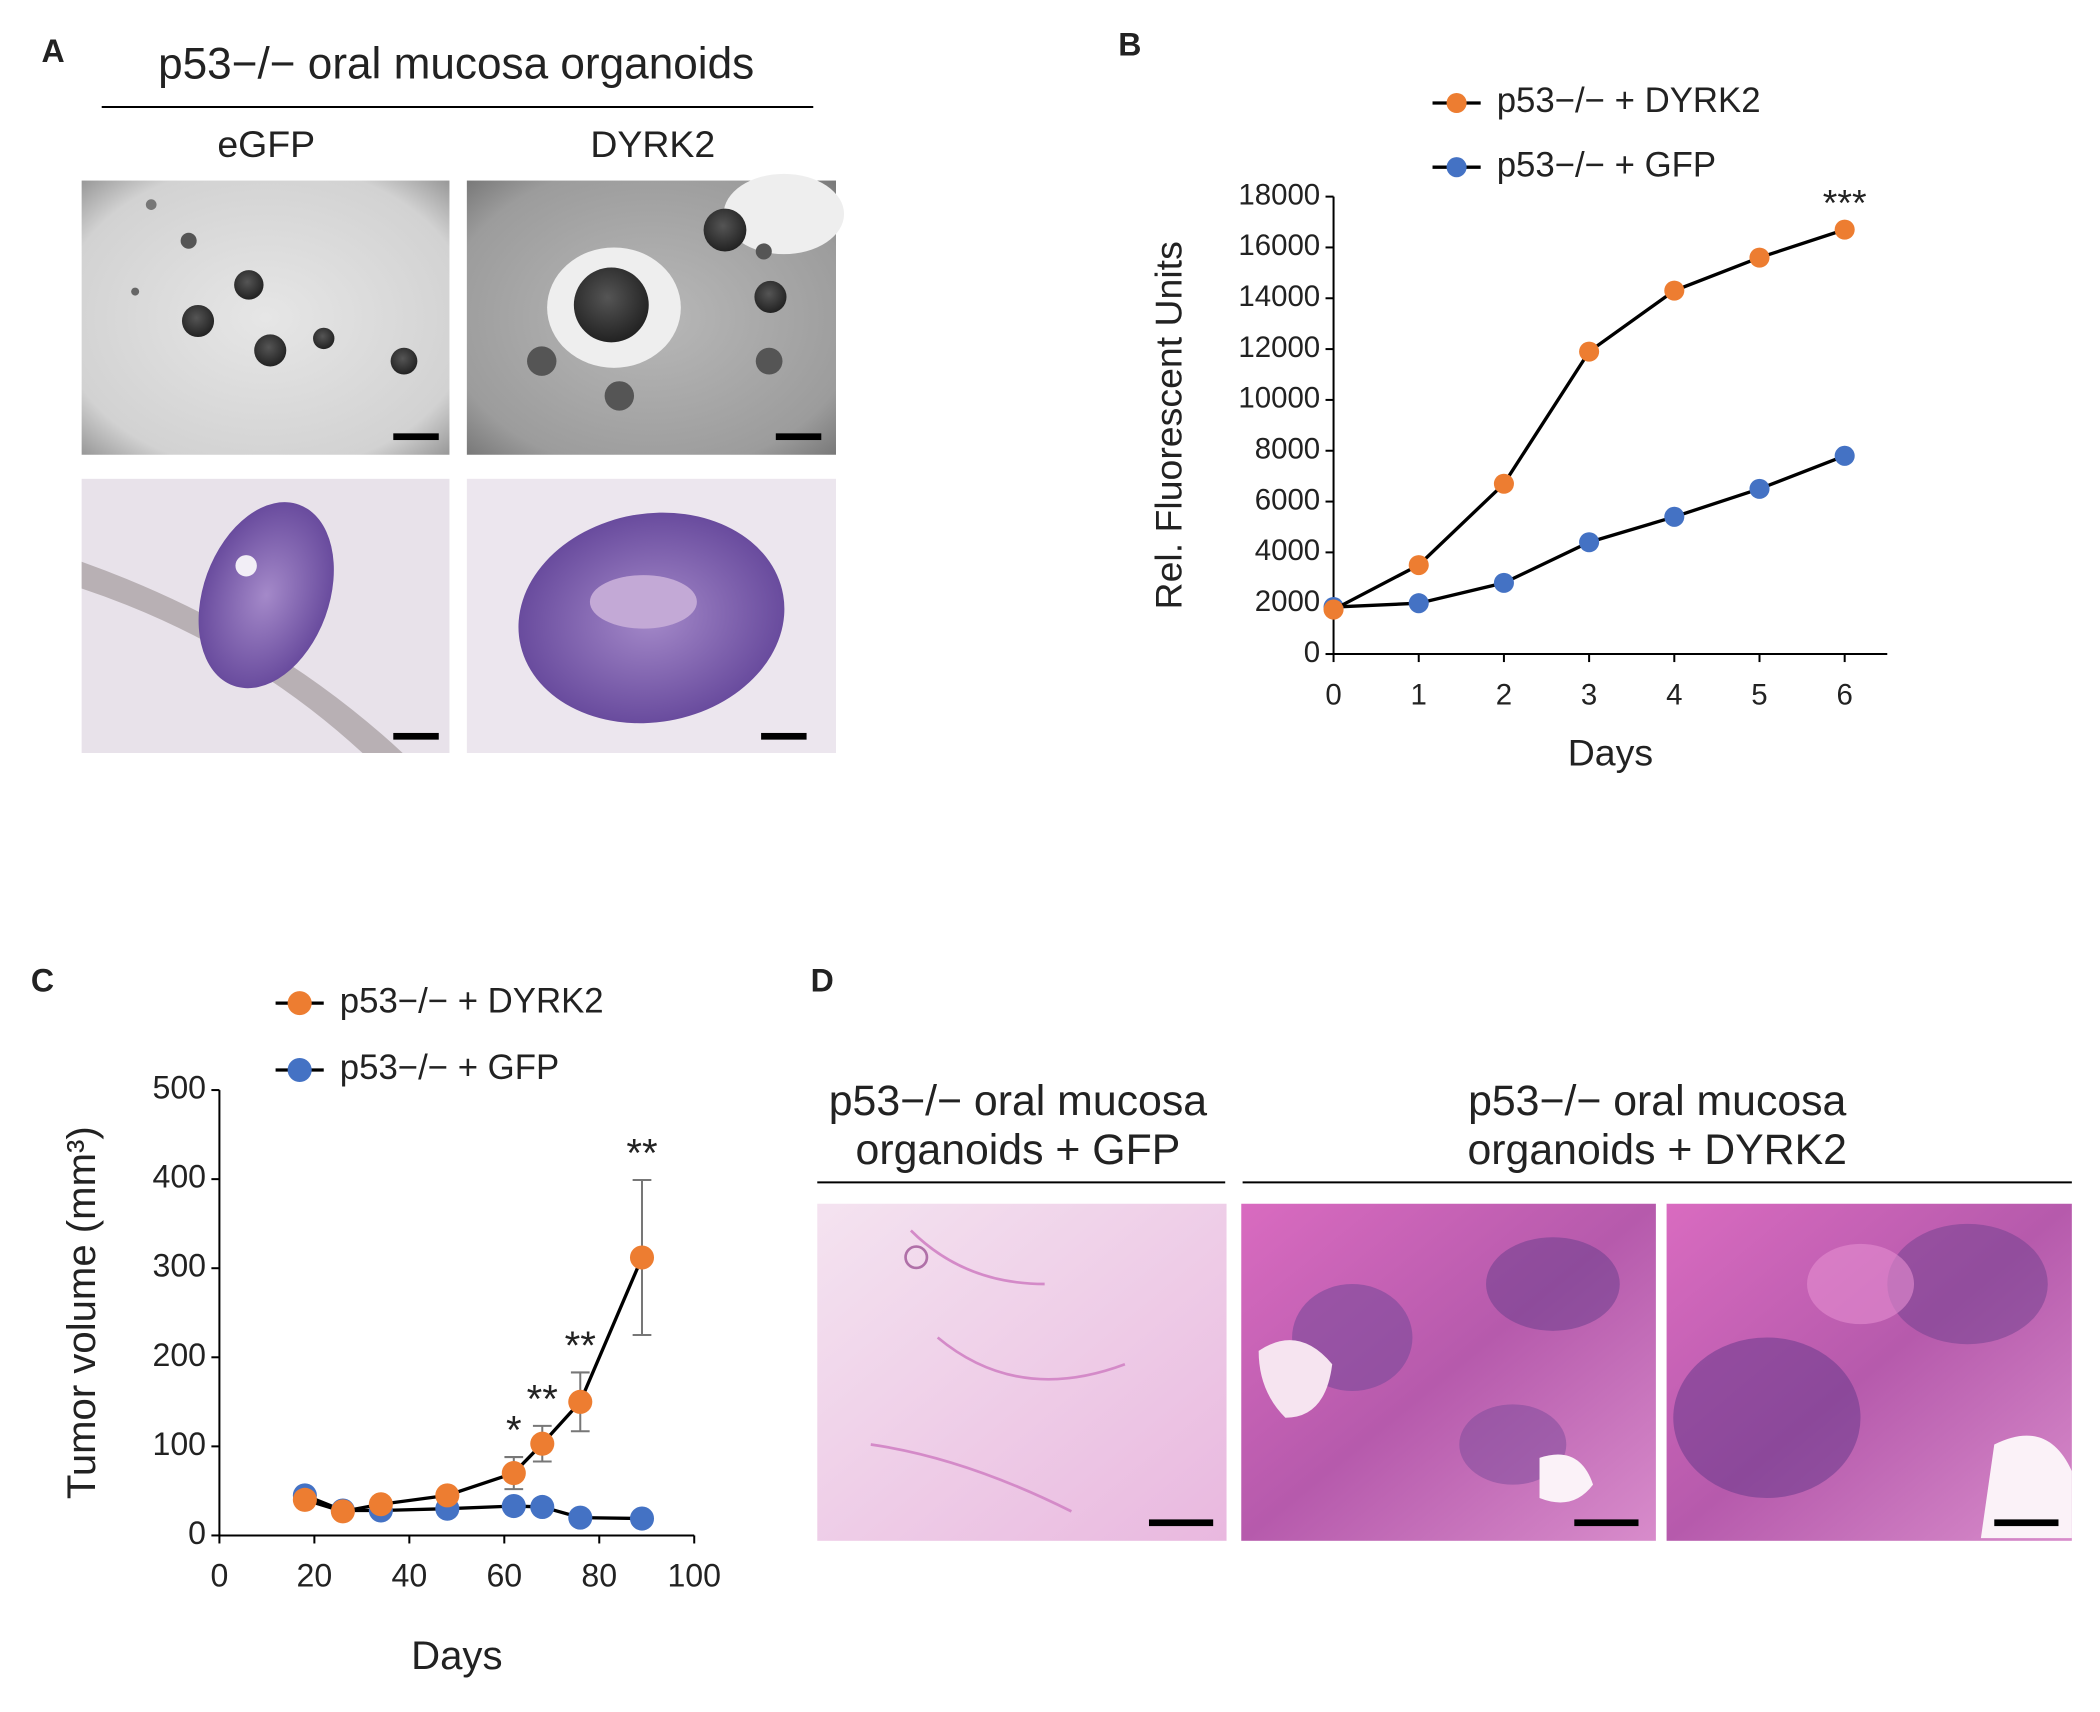 The height and width of the screenshot is (1712, 2100). I want to click on x-tick-label: 80, so click(599, 1576).